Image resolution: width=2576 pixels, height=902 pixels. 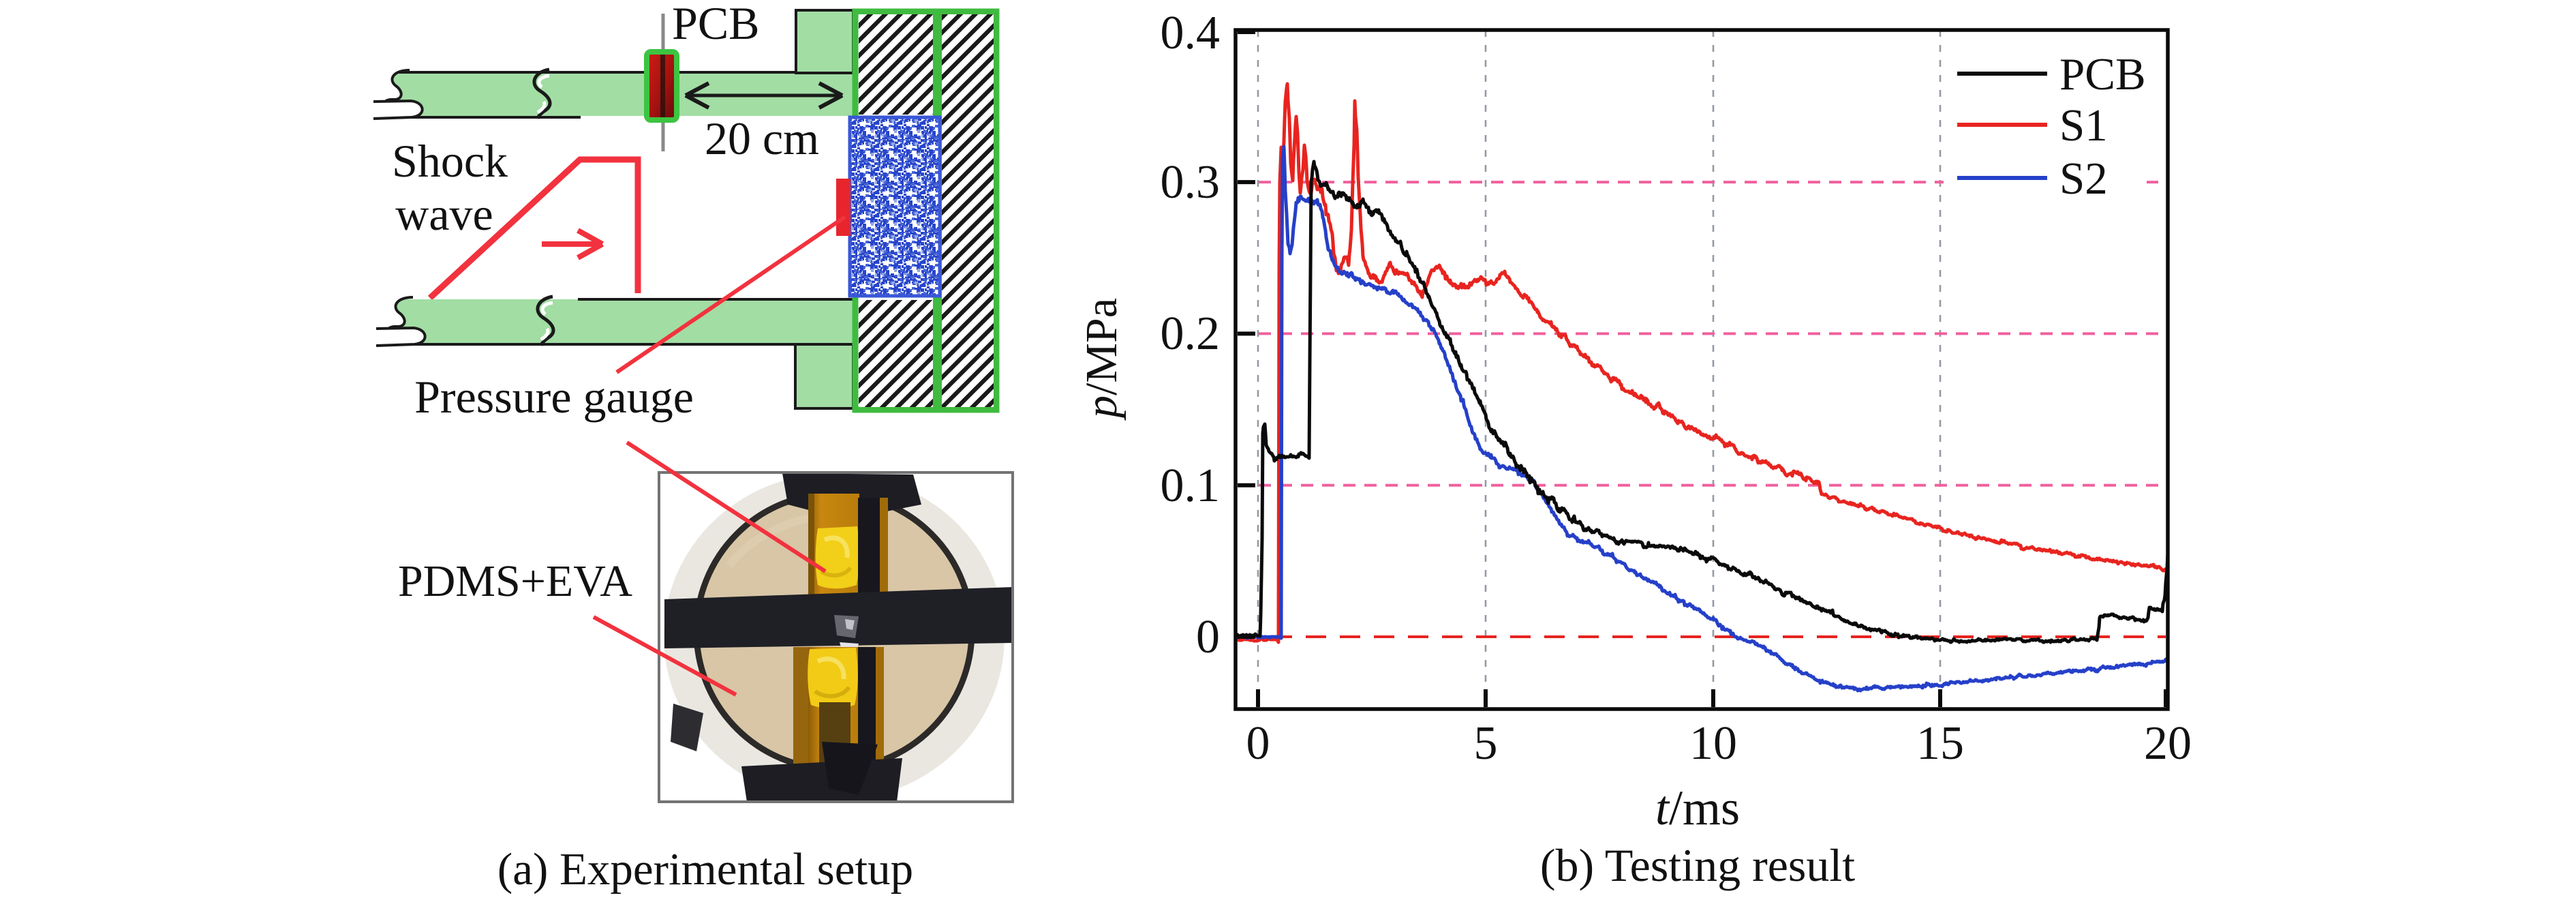 I want to click on svg-text: 0.1, so click(x=1191, y=486).